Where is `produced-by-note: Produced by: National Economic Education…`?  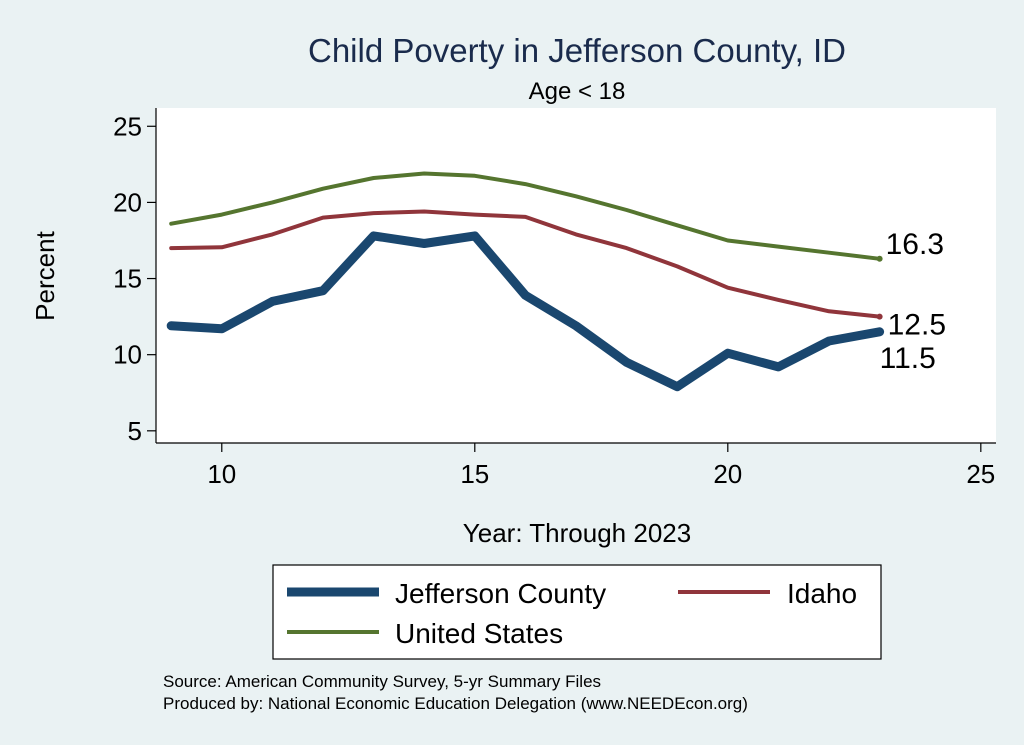 produced-by-note: Produced by: National Economic Education… is located at coordinates (455, 703).